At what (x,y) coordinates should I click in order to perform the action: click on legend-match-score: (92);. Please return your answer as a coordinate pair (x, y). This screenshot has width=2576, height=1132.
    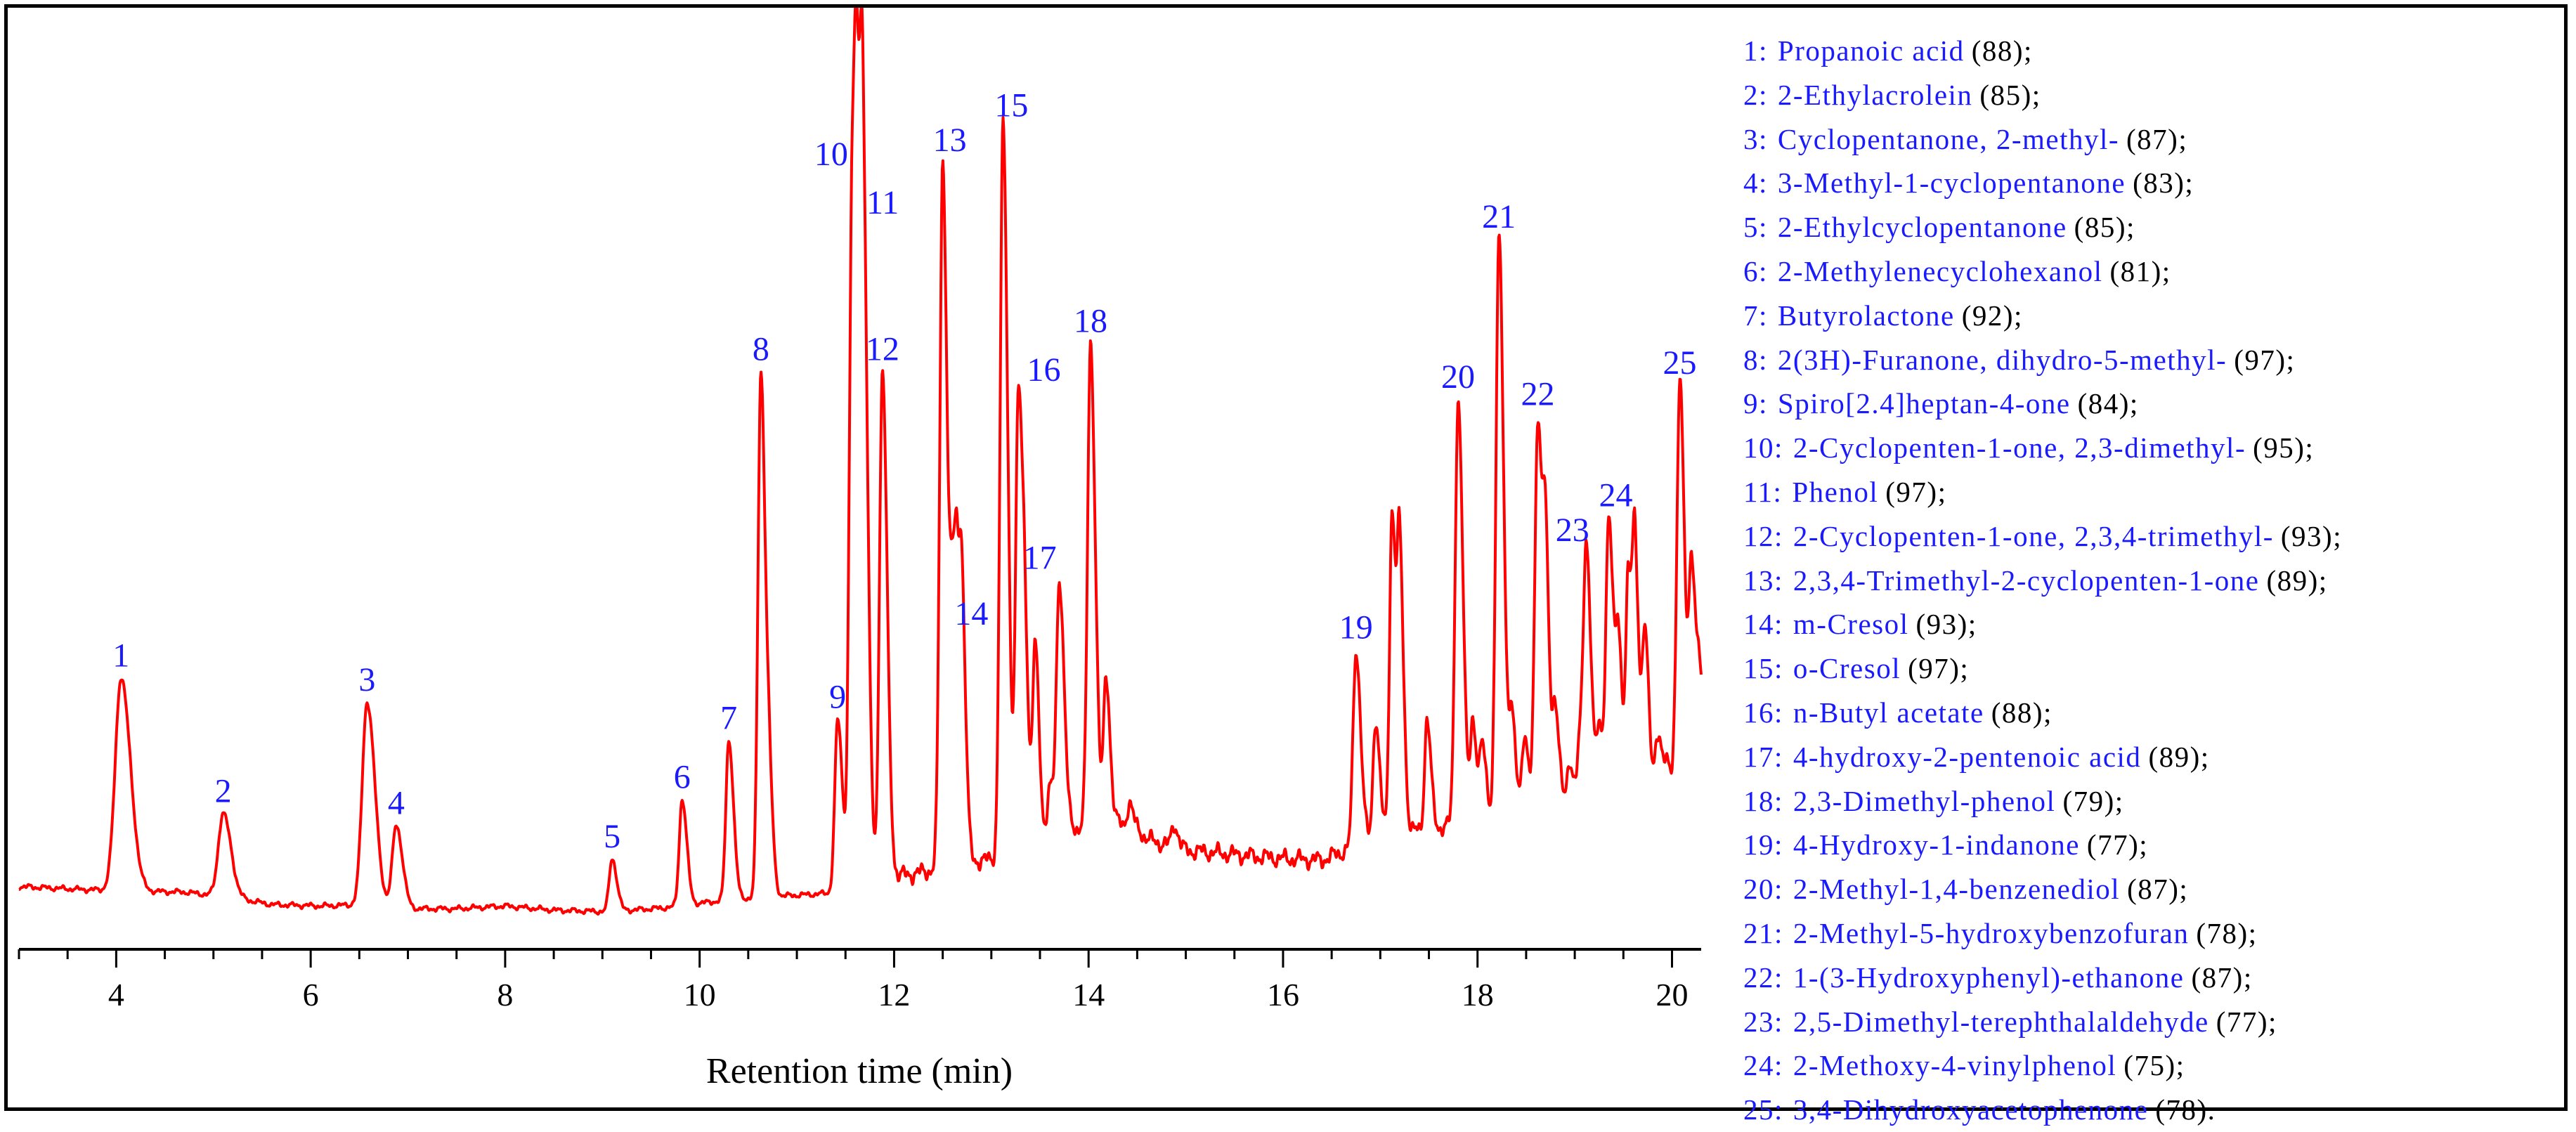
    Looking at the image, I should click on (1992, 315).